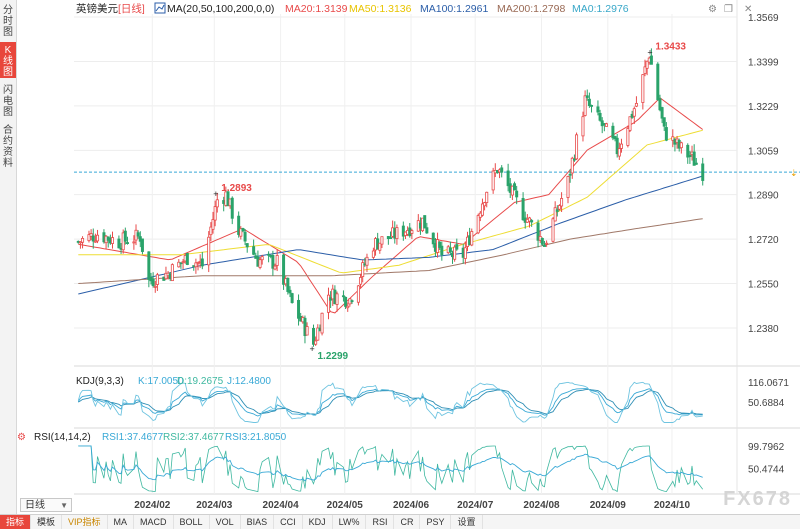 This screenshot has width=800, height=529. I want to click on side-tab-1: 分时图, so click(8, 20).